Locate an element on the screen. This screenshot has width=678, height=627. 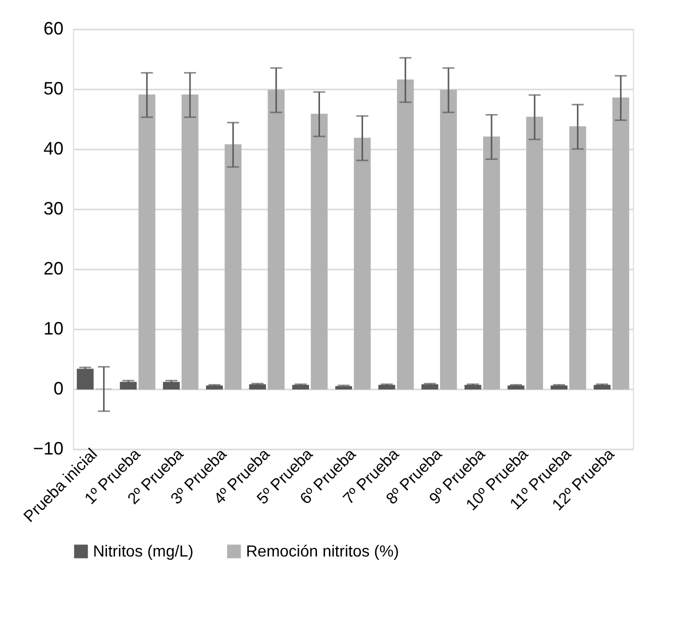
y-tick-label: −10 is located at coordinates (48, 448).